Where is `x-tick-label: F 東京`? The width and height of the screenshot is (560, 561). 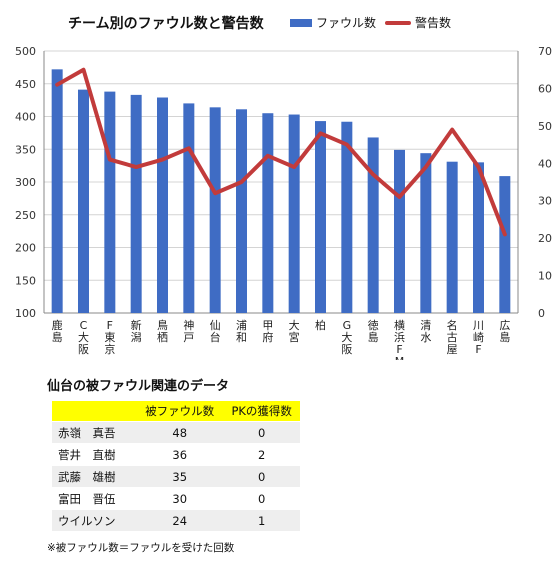 x-tick-label: F 東京 is located at coordinates (109, 337).